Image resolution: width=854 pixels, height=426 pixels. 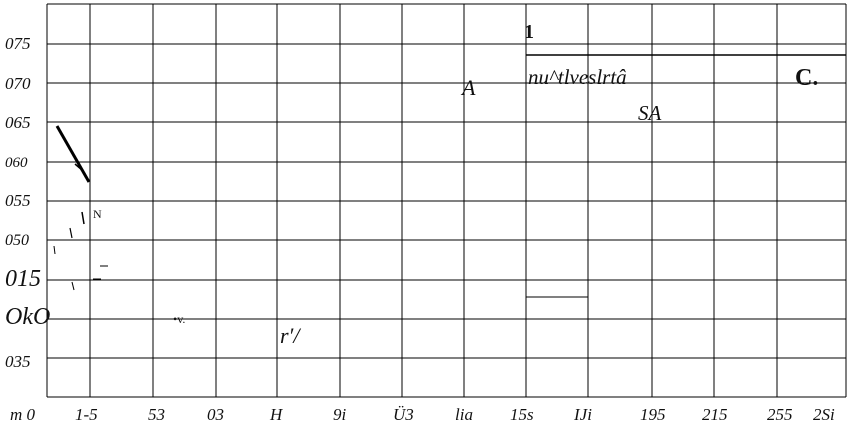 What do you see at coordinates (18, 122) in the screenshot?
I see `y-tick-label: 065` at bounding box center [18, 122].